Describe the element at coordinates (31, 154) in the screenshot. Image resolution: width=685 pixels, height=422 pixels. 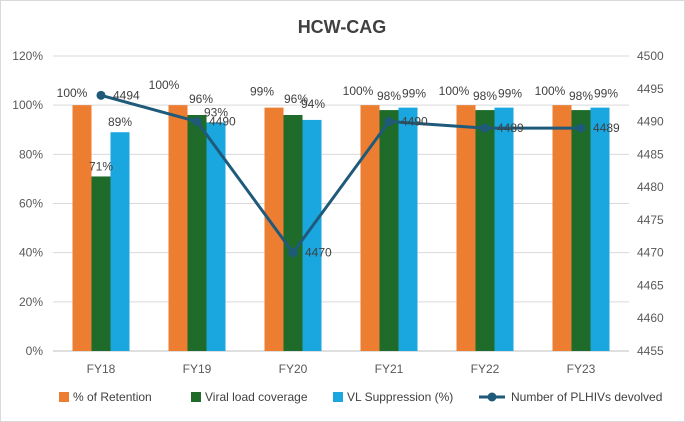
I see `left-tick-label: 80%` at that location.